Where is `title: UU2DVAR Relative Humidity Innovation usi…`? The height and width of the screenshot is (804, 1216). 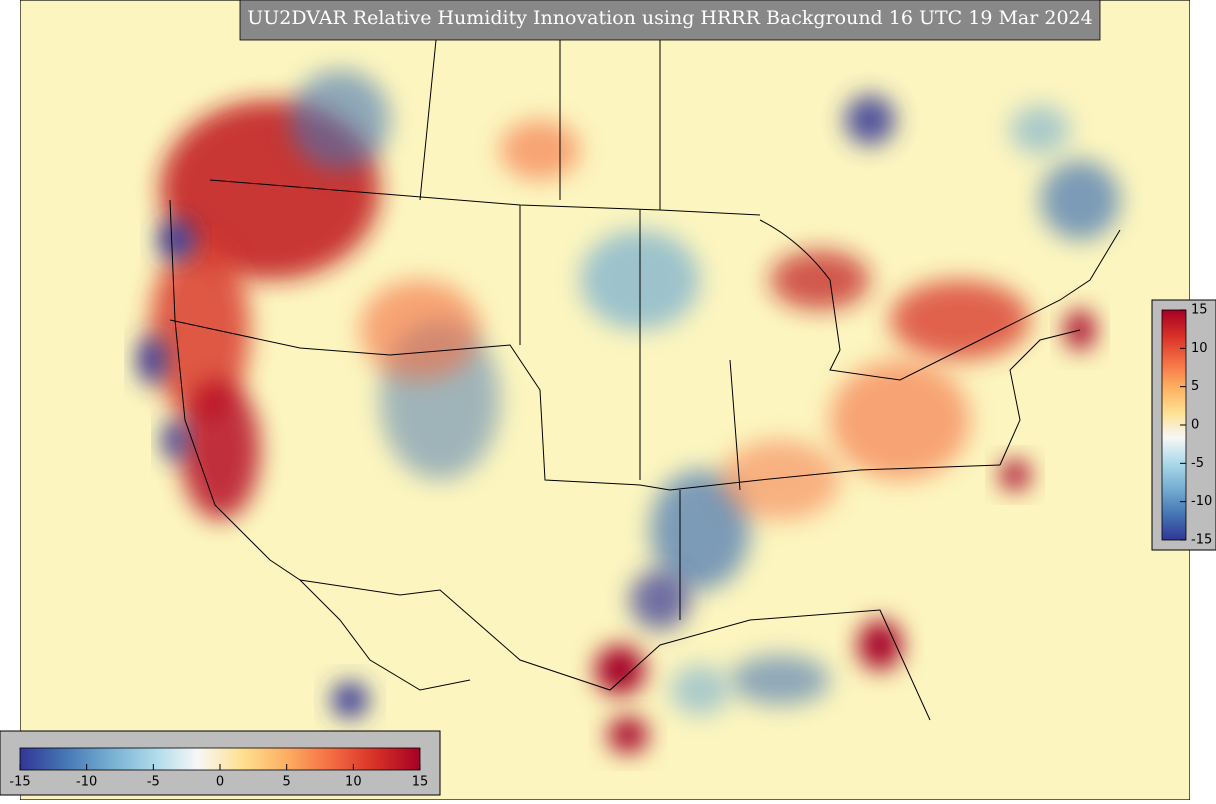 title: UU2DVAR Relative Humidity Innovation usi… is located at coordinates (669, 18).